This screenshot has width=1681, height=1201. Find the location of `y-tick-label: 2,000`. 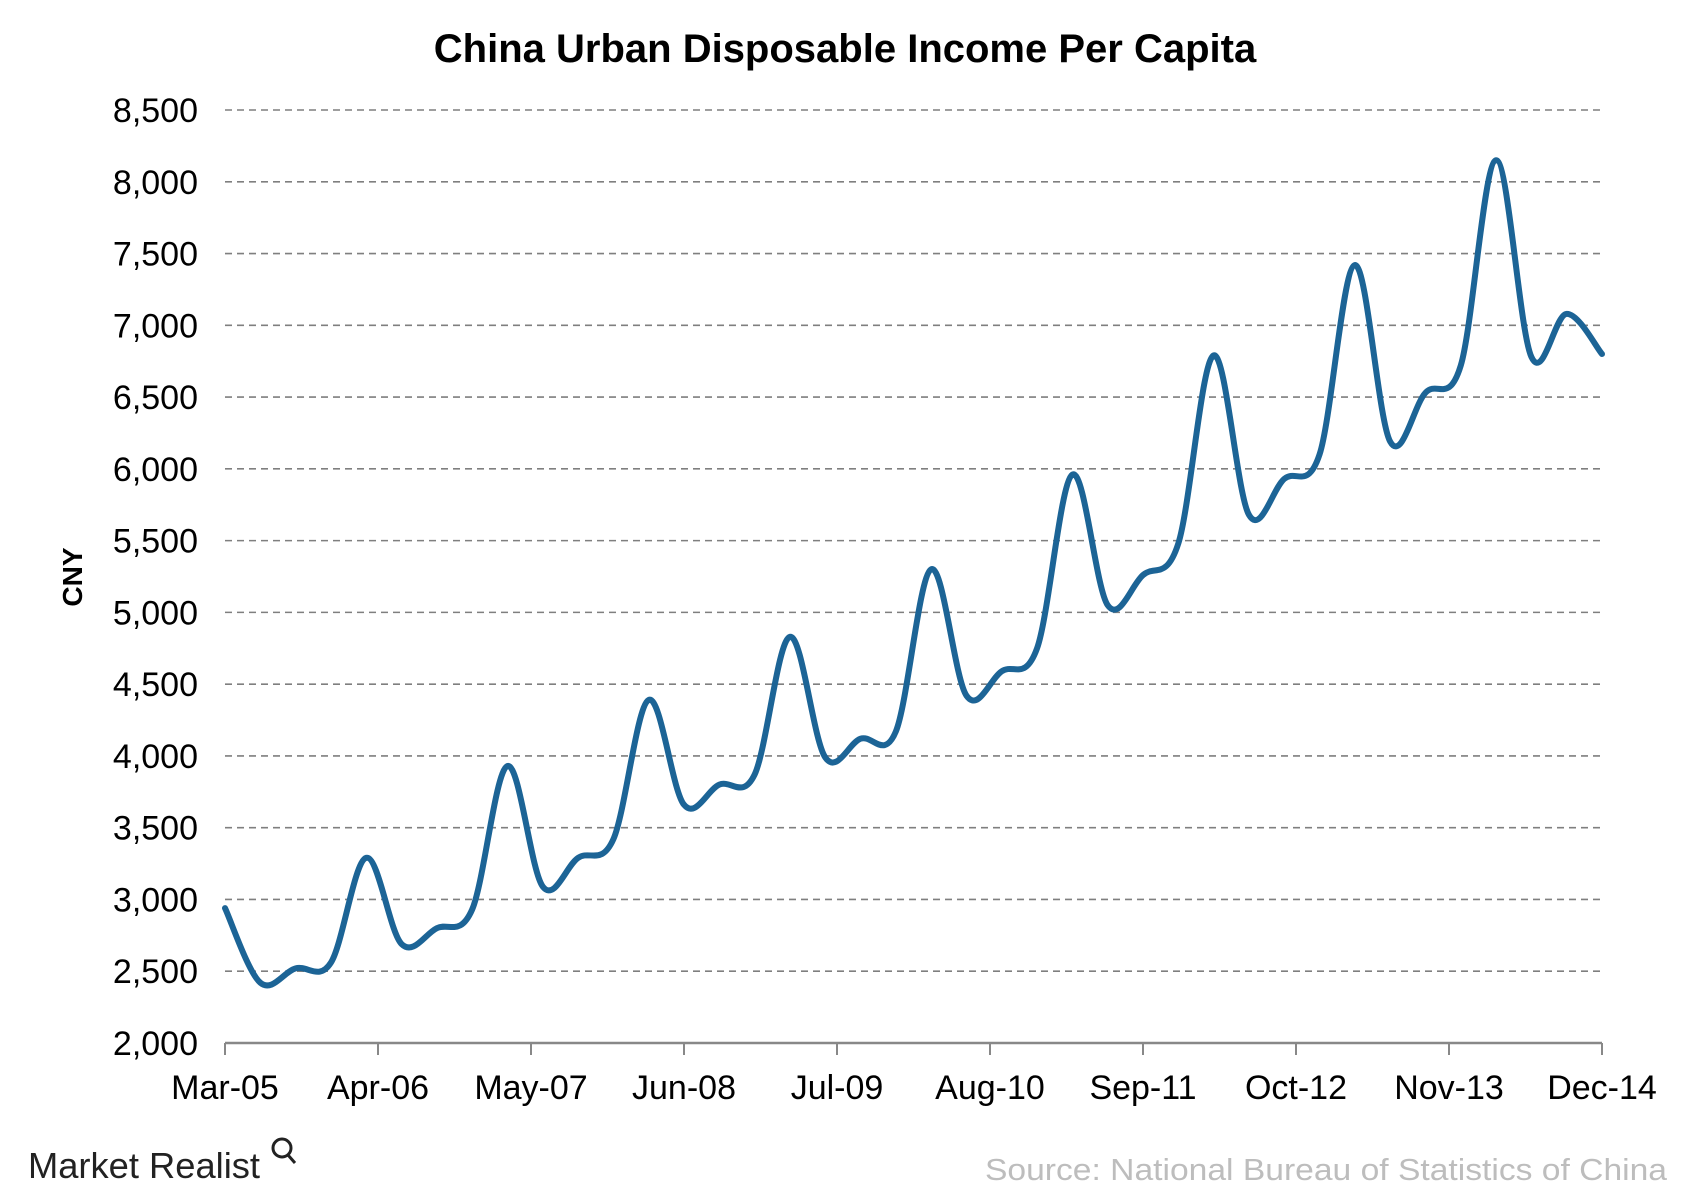

y-tick-label: 2,000 is located at coordinates (155, 1044).